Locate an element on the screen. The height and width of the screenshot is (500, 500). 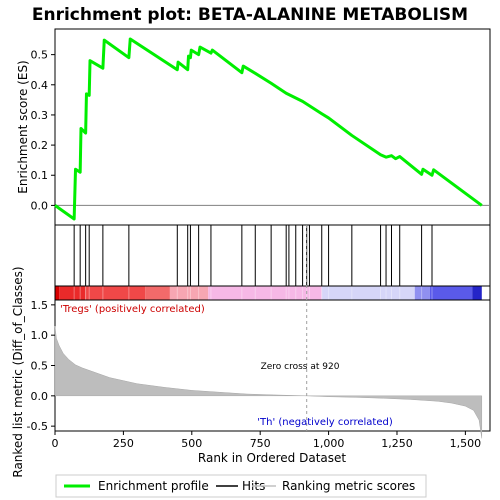
bottom-y-tick-label: 0.0 is located at coordinates (40, 396).